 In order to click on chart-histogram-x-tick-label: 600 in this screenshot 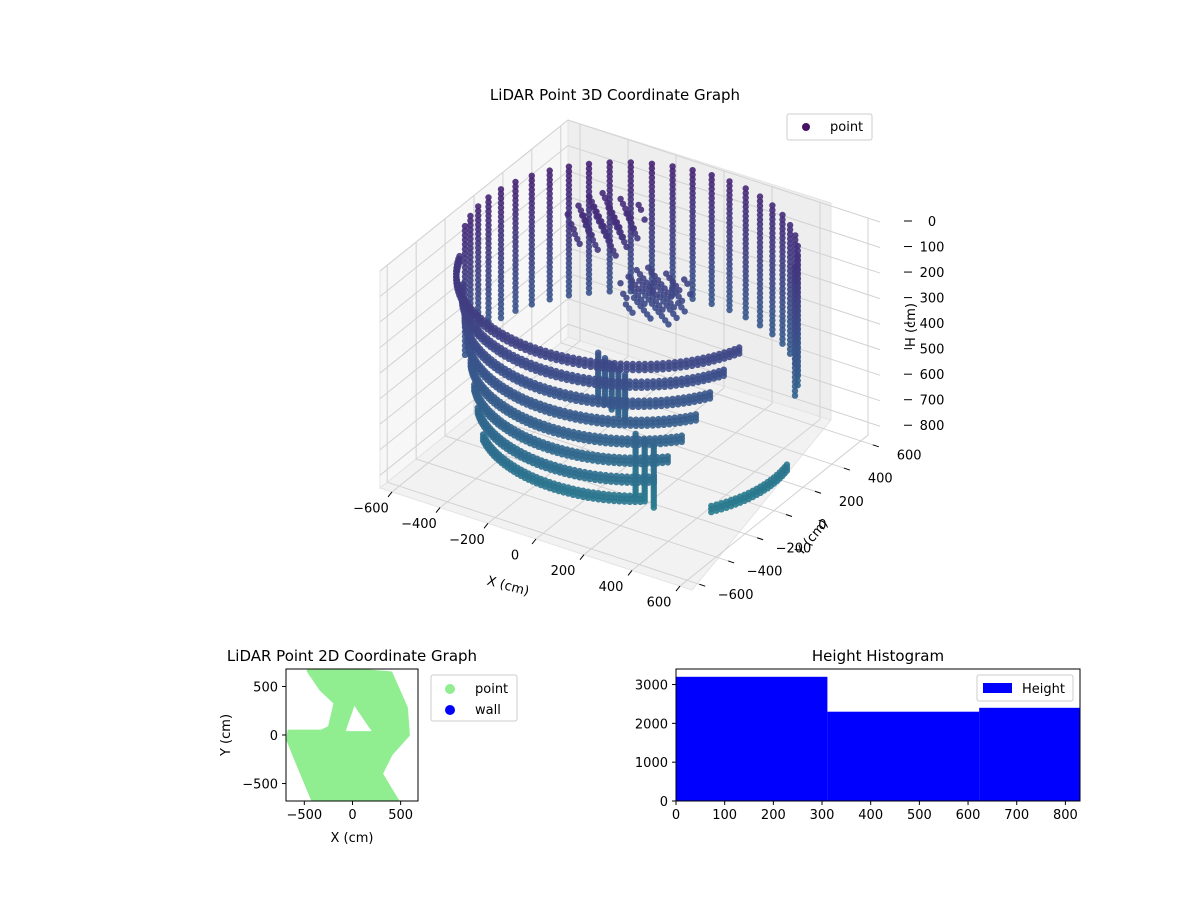, I will do `click(968, 815)`.